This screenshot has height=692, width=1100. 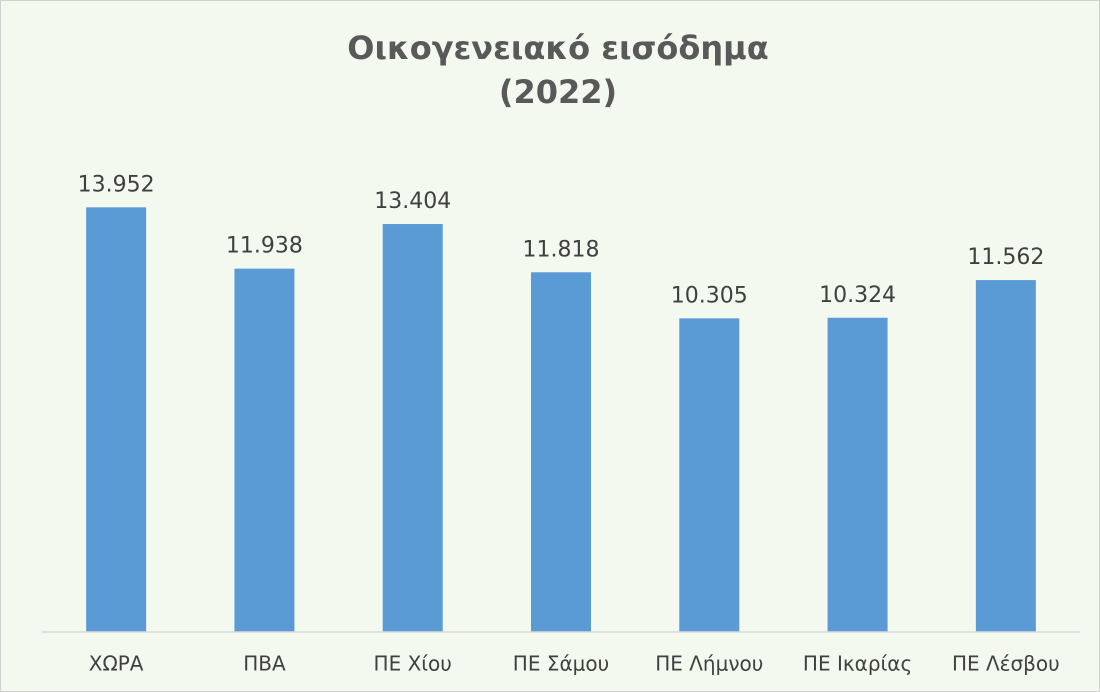 I want to click on x-tick-label: ΠΕ Σάμου, so click(x=561, y=664).